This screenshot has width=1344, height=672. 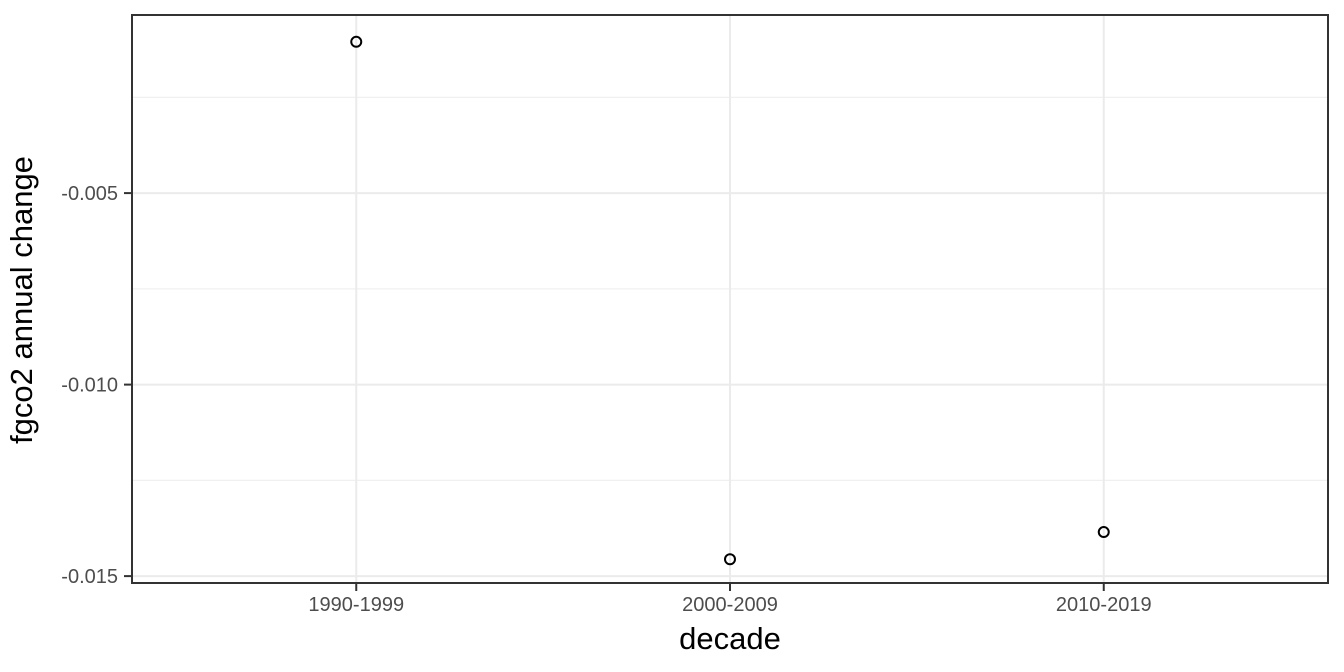 I want to click on y-tick-label: -0.010, so click(x=89, y=386).